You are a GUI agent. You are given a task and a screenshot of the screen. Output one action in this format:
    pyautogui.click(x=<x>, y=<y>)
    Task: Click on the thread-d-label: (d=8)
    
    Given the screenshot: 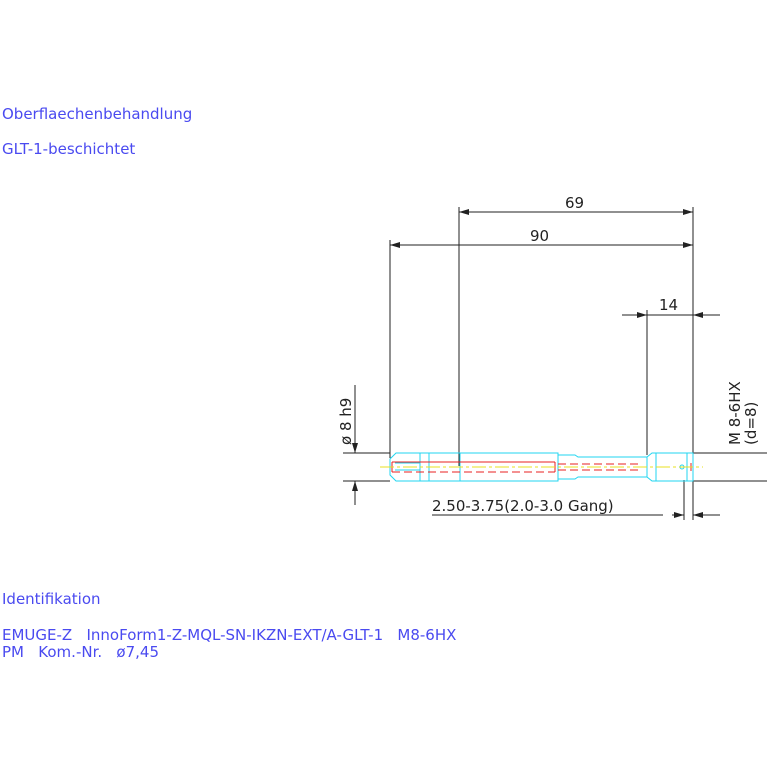 What is the action you would take?
    pyautogui.click(x=751, y=423)
    